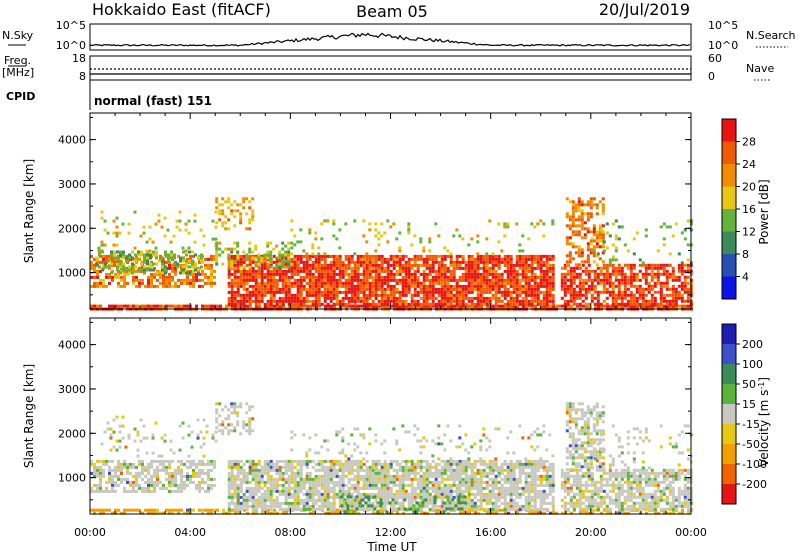 The image size is (800, 554). I want to click on colorbar-tick-label: 8, so click(745, 254).